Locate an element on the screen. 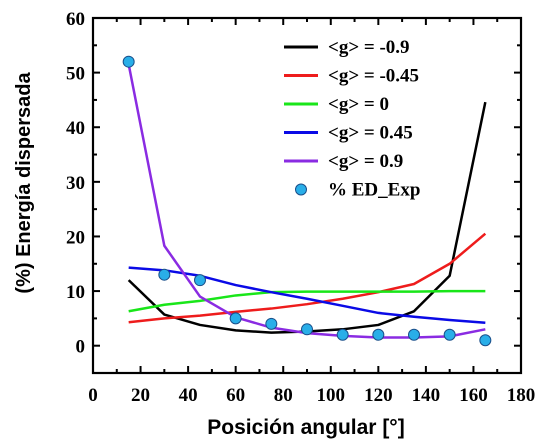 This screenshot has width=547, height=445. y-tick-label: 20 is located at coordinates (75, 237).